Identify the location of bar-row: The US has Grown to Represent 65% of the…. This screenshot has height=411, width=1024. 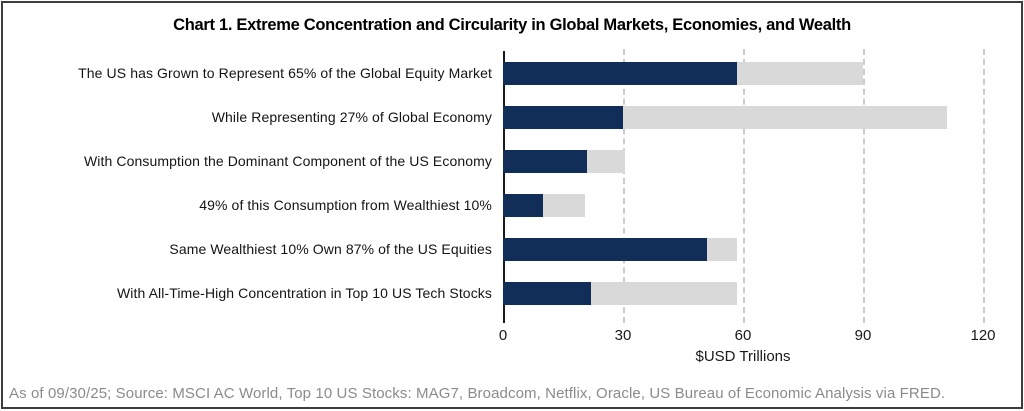
(512, 73).